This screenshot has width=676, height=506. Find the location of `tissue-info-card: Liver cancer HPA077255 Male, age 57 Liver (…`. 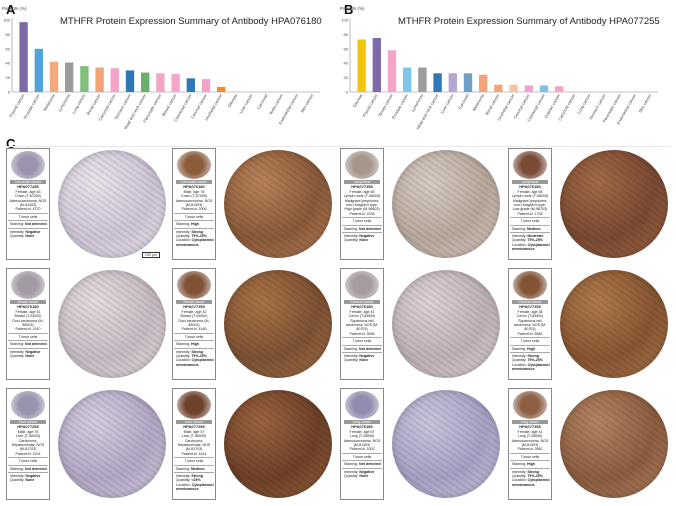

tissue-info-card: Liver cancer HPA077255 Male, age 57 Liver (… is located at coordinates (194, 444).